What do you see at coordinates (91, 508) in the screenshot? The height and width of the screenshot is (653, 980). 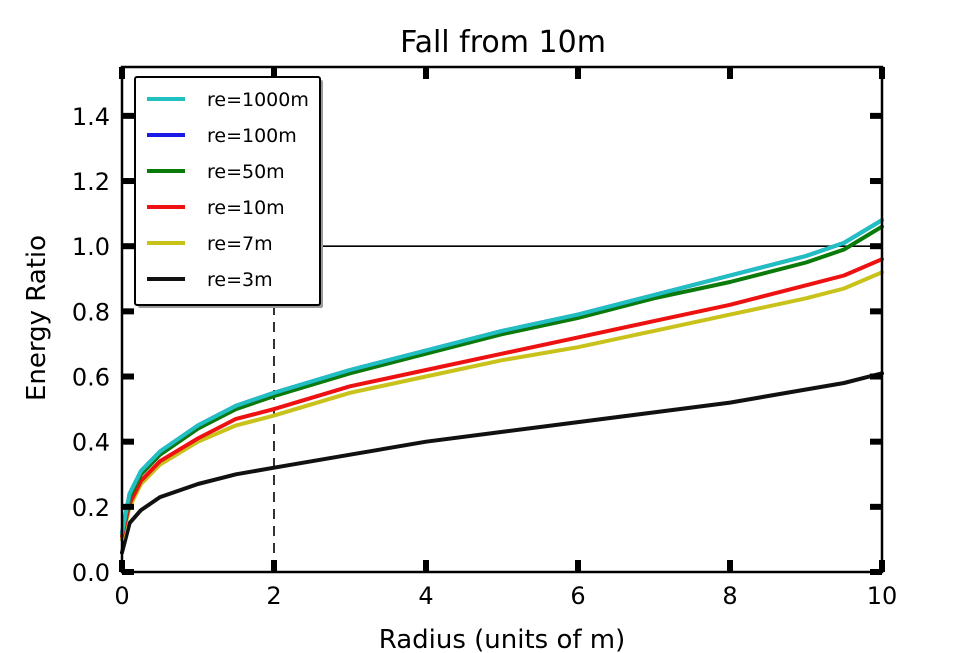 I see `y-tick-label: 0.2` at bounding box center [91, 508].